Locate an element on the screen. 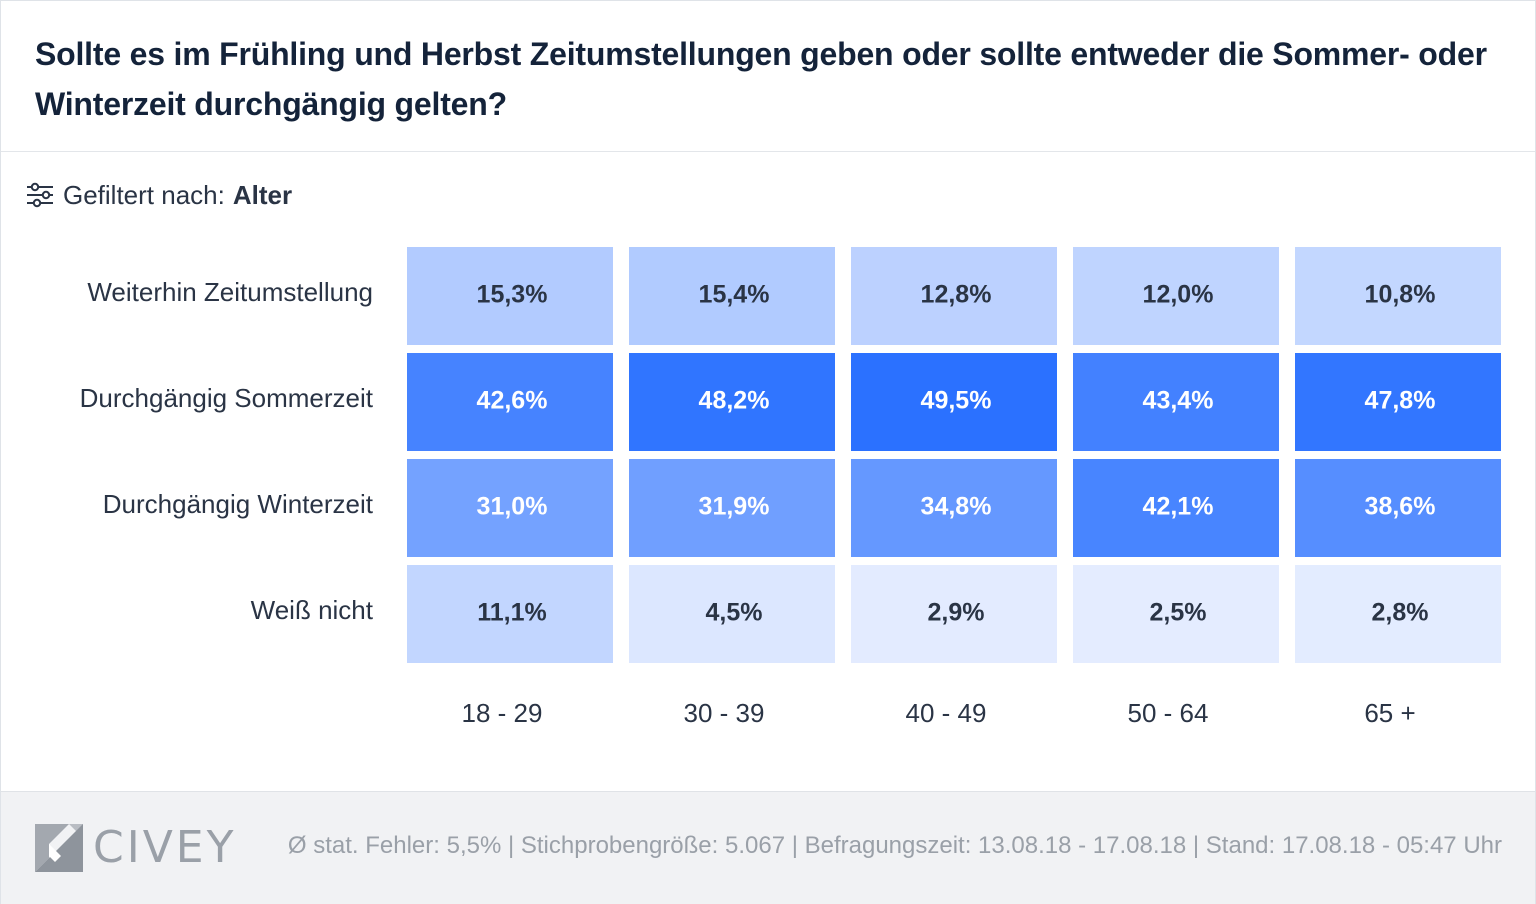 This screenshot has width=1536, height=904. cell-value-label: 31,9% is located at coordinates (734, 507).